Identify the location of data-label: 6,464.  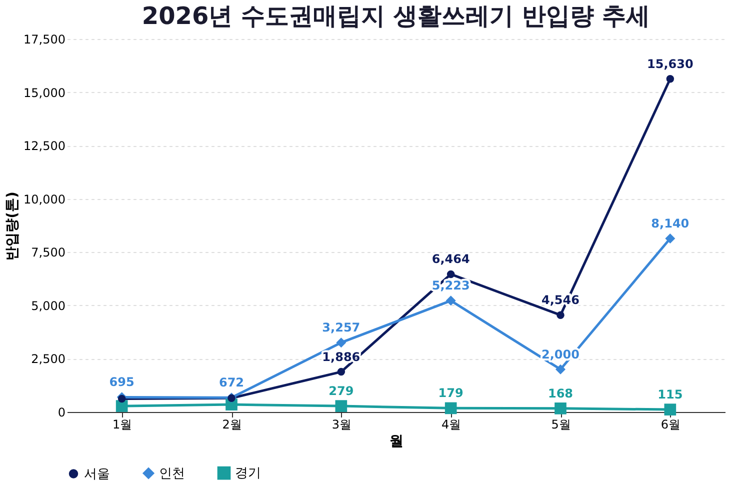
(451, 259).